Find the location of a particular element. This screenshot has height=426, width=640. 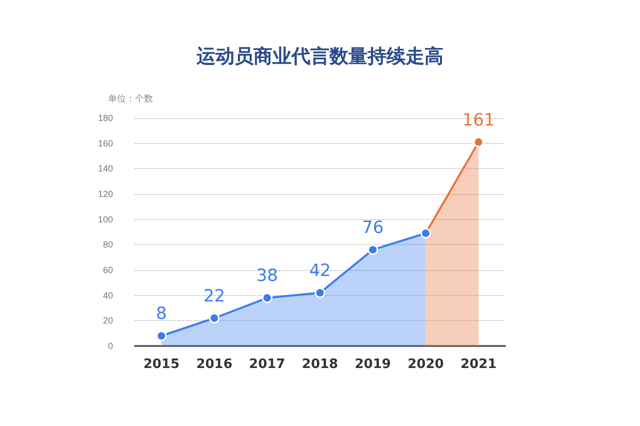

y-tick-label: 100 is located at coordinates (105, 219).